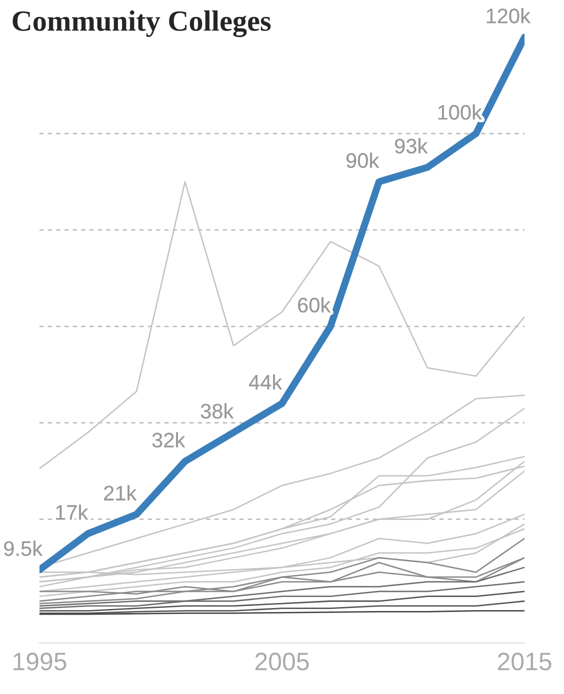  Describe the element at coordinates (363, 160) in the screenshot. I see `data-label: 90k` at that location.